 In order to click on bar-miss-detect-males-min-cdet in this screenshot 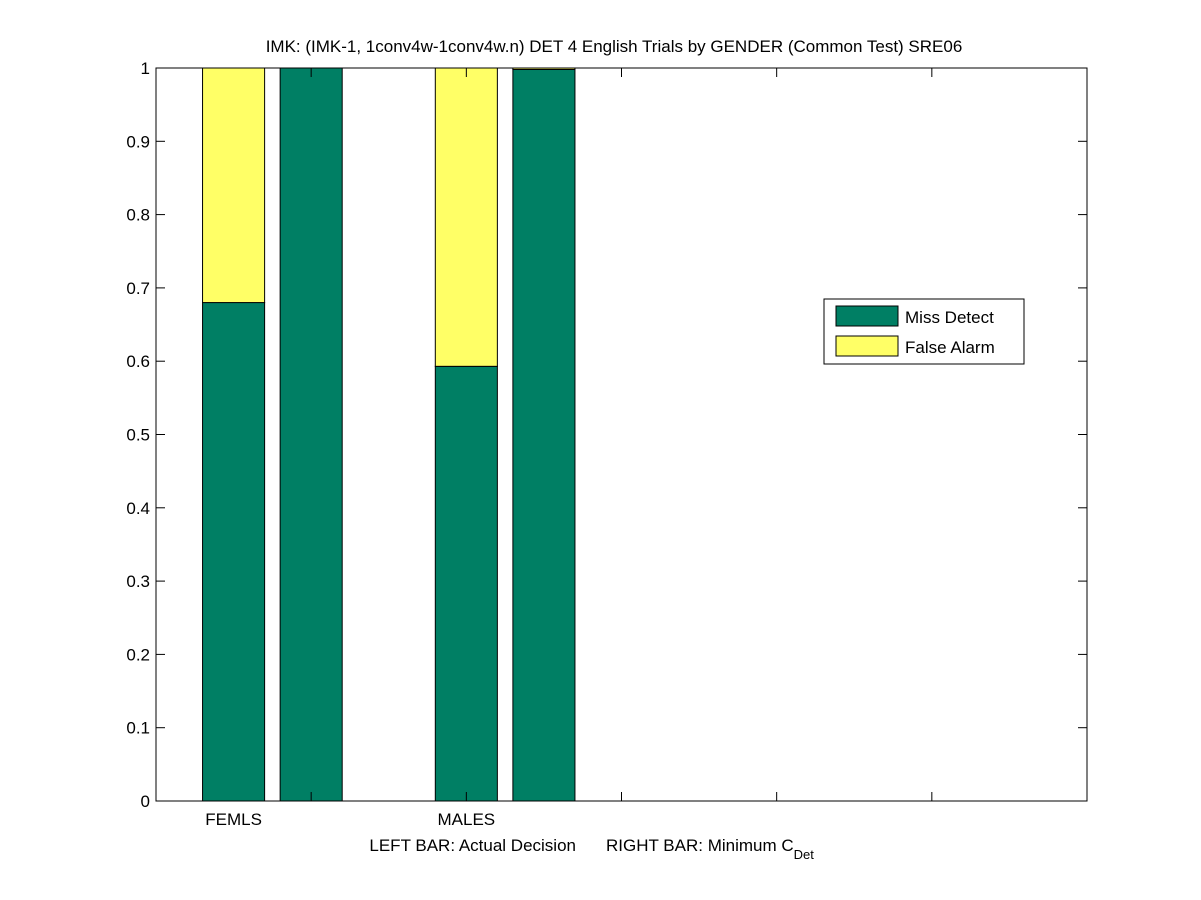, I will do `click(544, 435)`.